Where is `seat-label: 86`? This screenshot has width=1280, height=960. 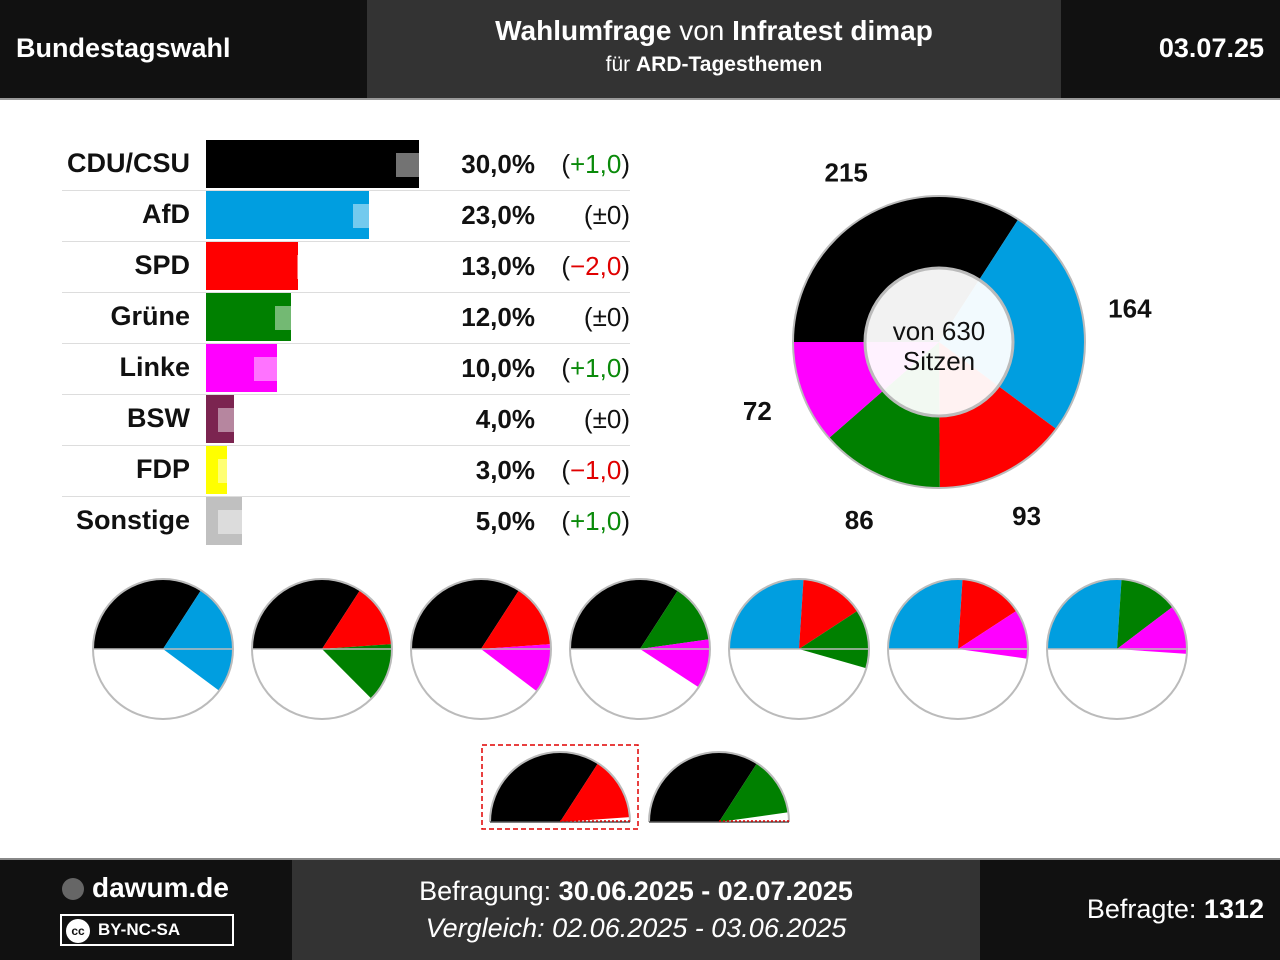 seat-label: 86 is located at coordinates (859, 520).